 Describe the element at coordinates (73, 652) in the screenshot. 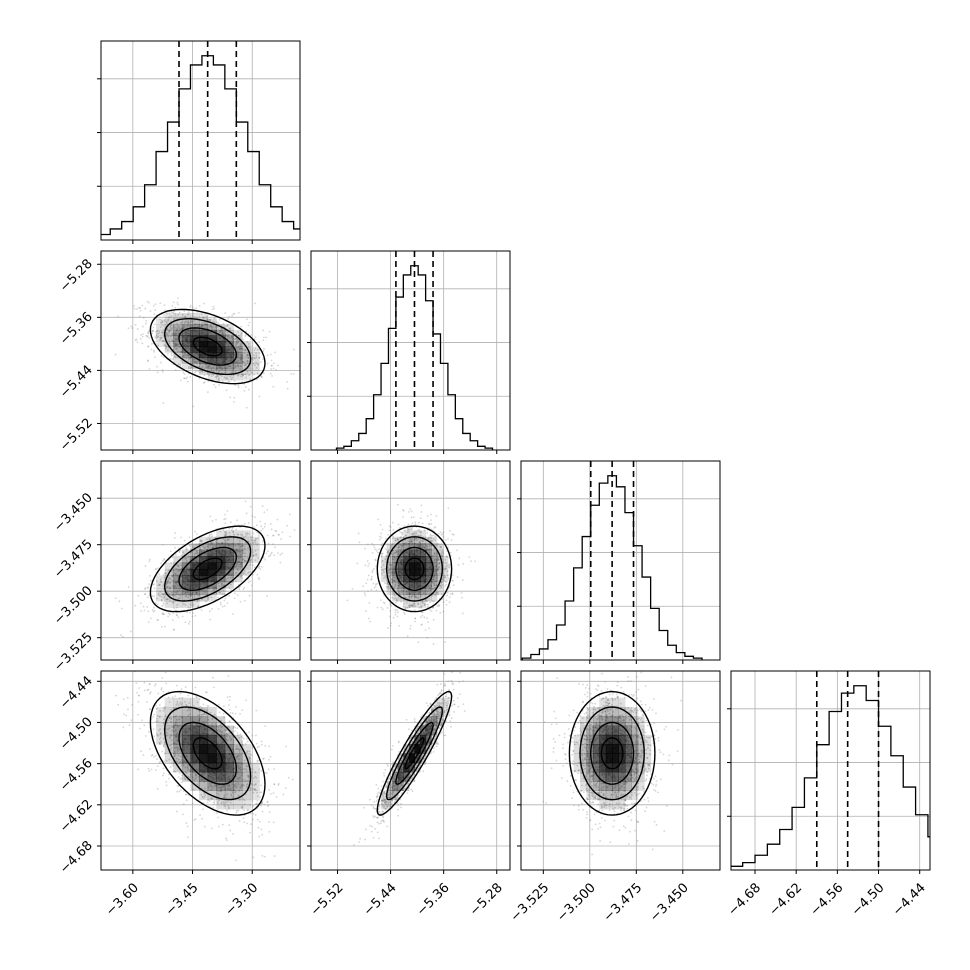

I see `ytick-label: −3.525` at that location.